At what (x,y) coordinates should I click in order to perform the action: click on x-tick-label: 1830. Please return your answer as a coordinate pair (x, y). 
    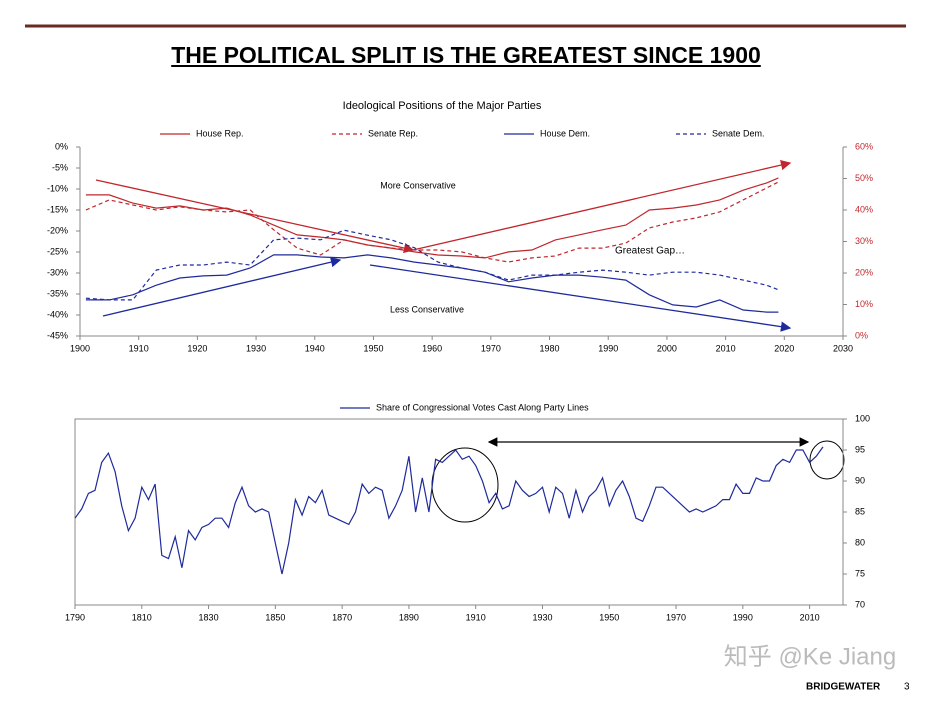
    Looking at the image, I should click on (209, 617).